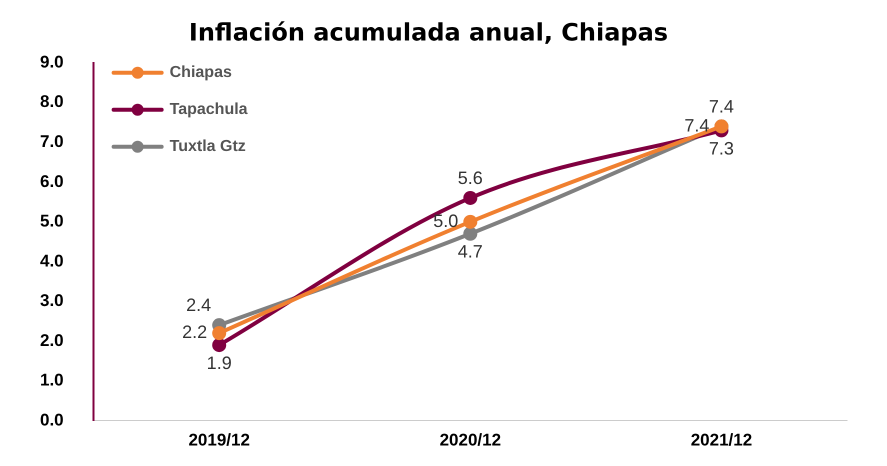 This screenshot has height=466, width=887. Describe the element at coordinates (52, 141) in the screenshot. I see `y-tick-label: 7.0` at that location.